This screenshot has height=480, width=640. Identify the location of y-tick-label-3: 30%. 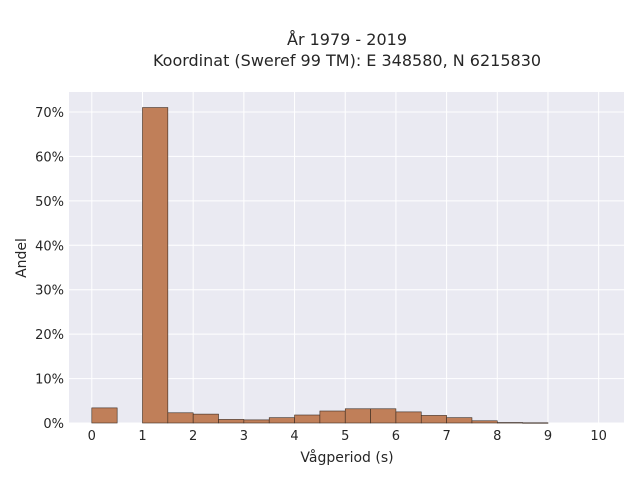
(49, 291).